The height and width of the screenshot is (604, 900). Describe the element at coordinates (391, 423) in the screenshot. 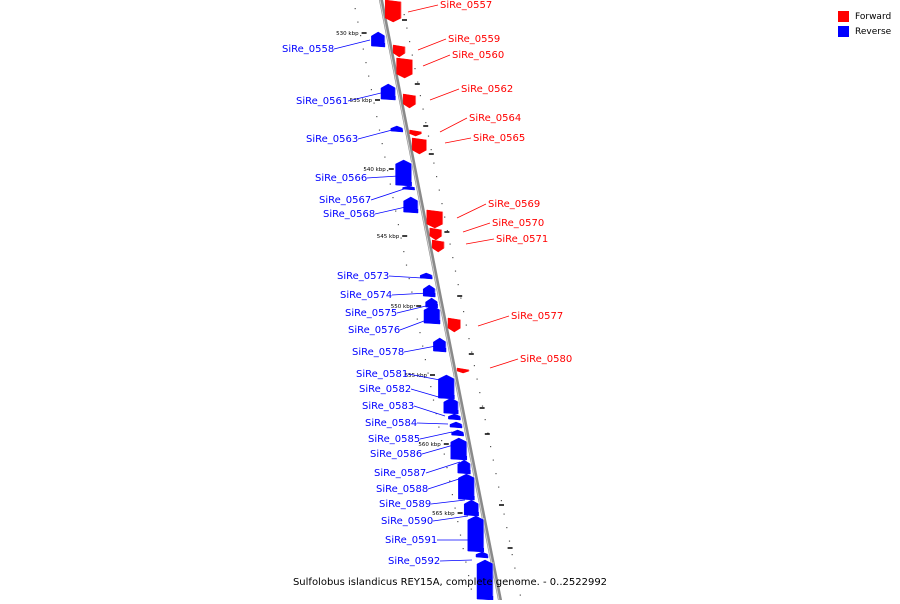

I see `gene-label: SiRe_0584` at that location.